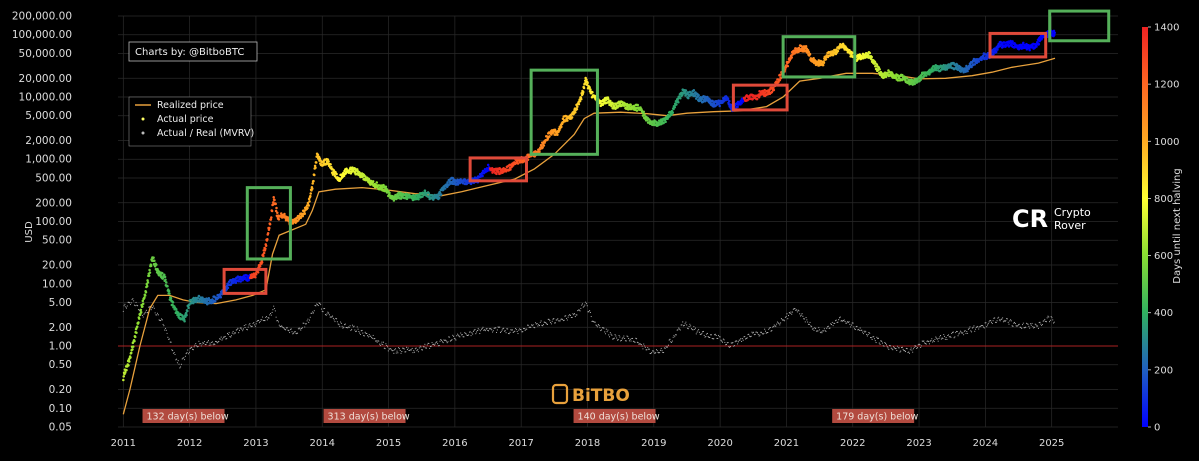  What do you see at coordinates (255, 443) in the screenshot?
I see `x-tick-label: 2013` at bounding box center [255, 443].